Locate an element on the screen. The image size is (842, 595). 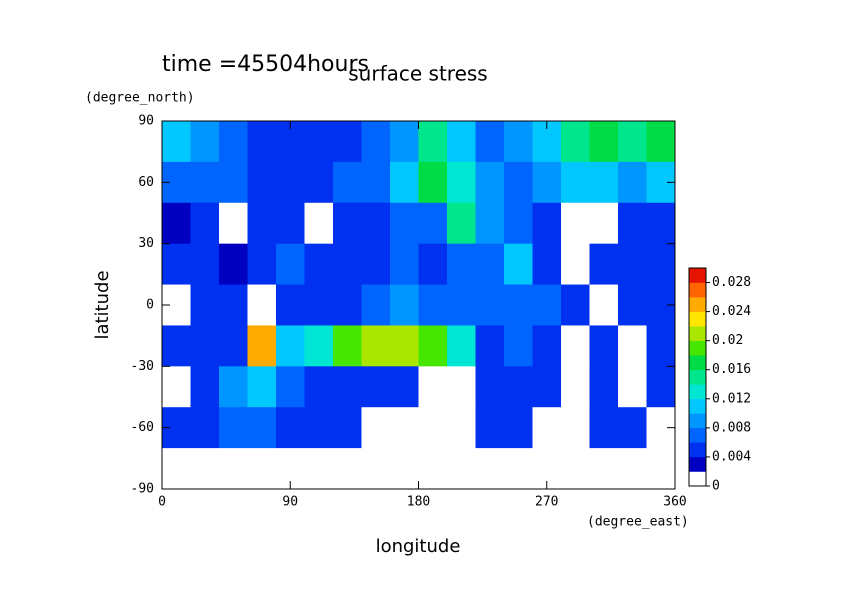
y-tick-label: 0 is located at coordinates (150, 305).